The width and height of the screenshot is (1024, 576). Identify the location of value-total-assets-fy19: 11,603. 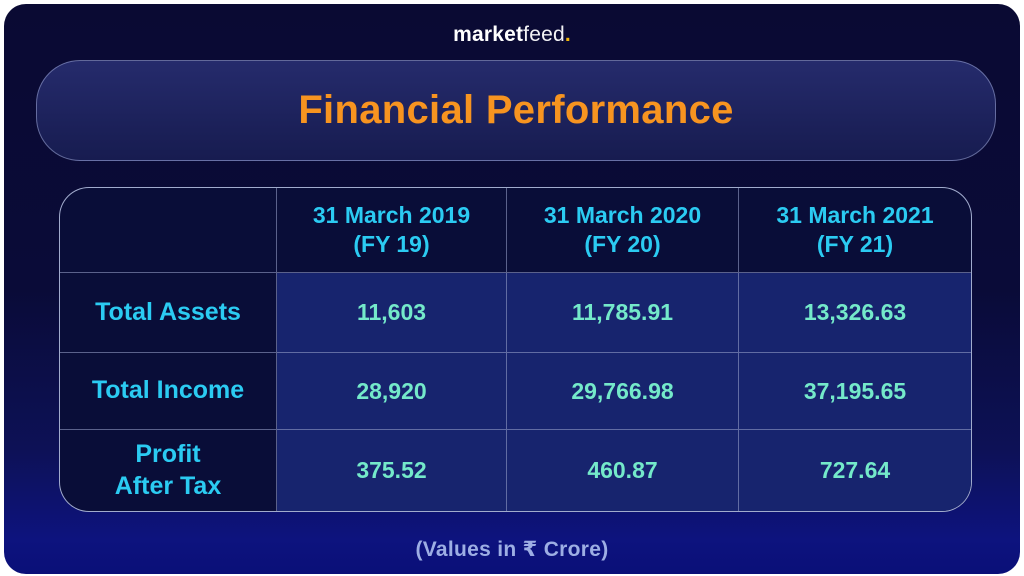
(392, 313).